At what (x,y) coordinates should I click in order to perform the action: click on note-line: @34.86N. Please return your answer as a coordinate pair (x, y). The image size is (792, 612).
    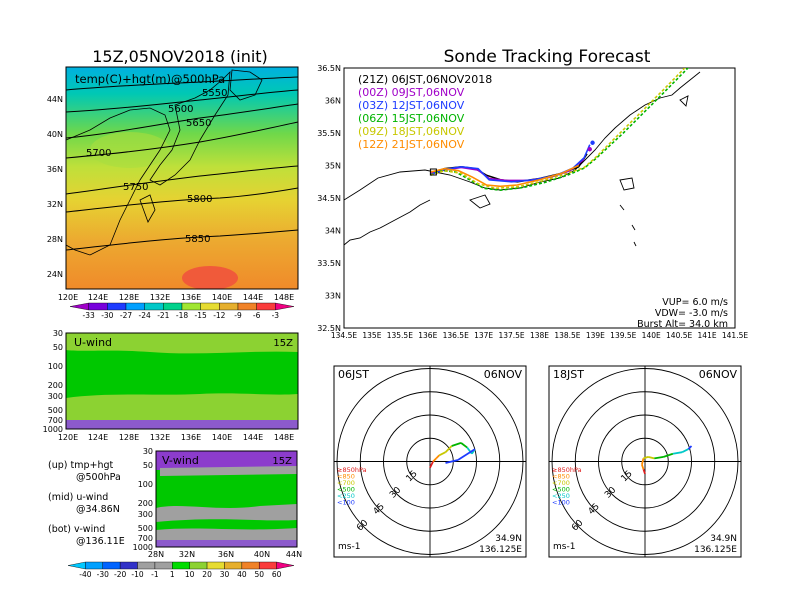
    Looking at the image, I should click on (98, 509).